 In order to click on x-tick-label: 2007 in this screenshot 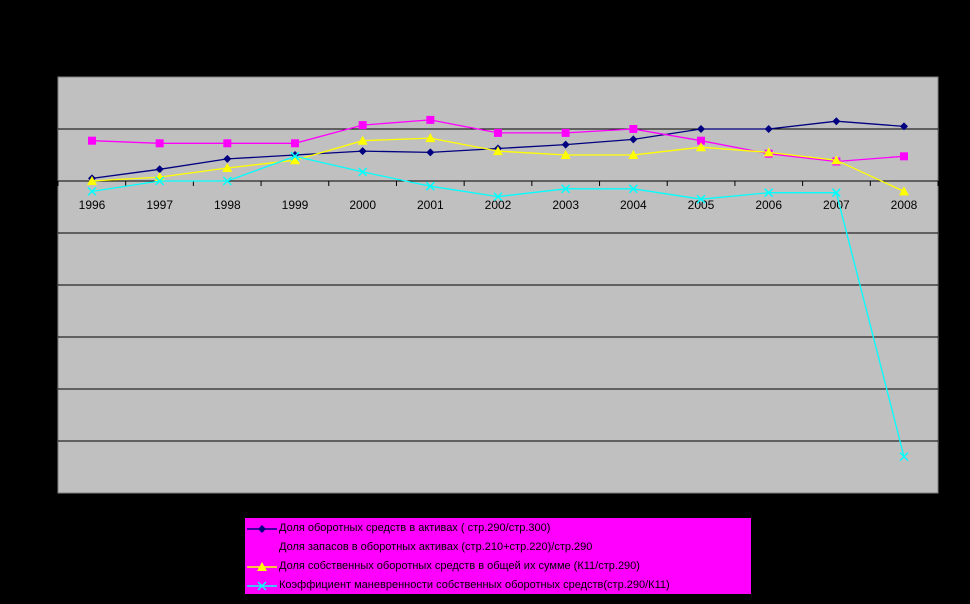, I will do `click(836, 205)`.